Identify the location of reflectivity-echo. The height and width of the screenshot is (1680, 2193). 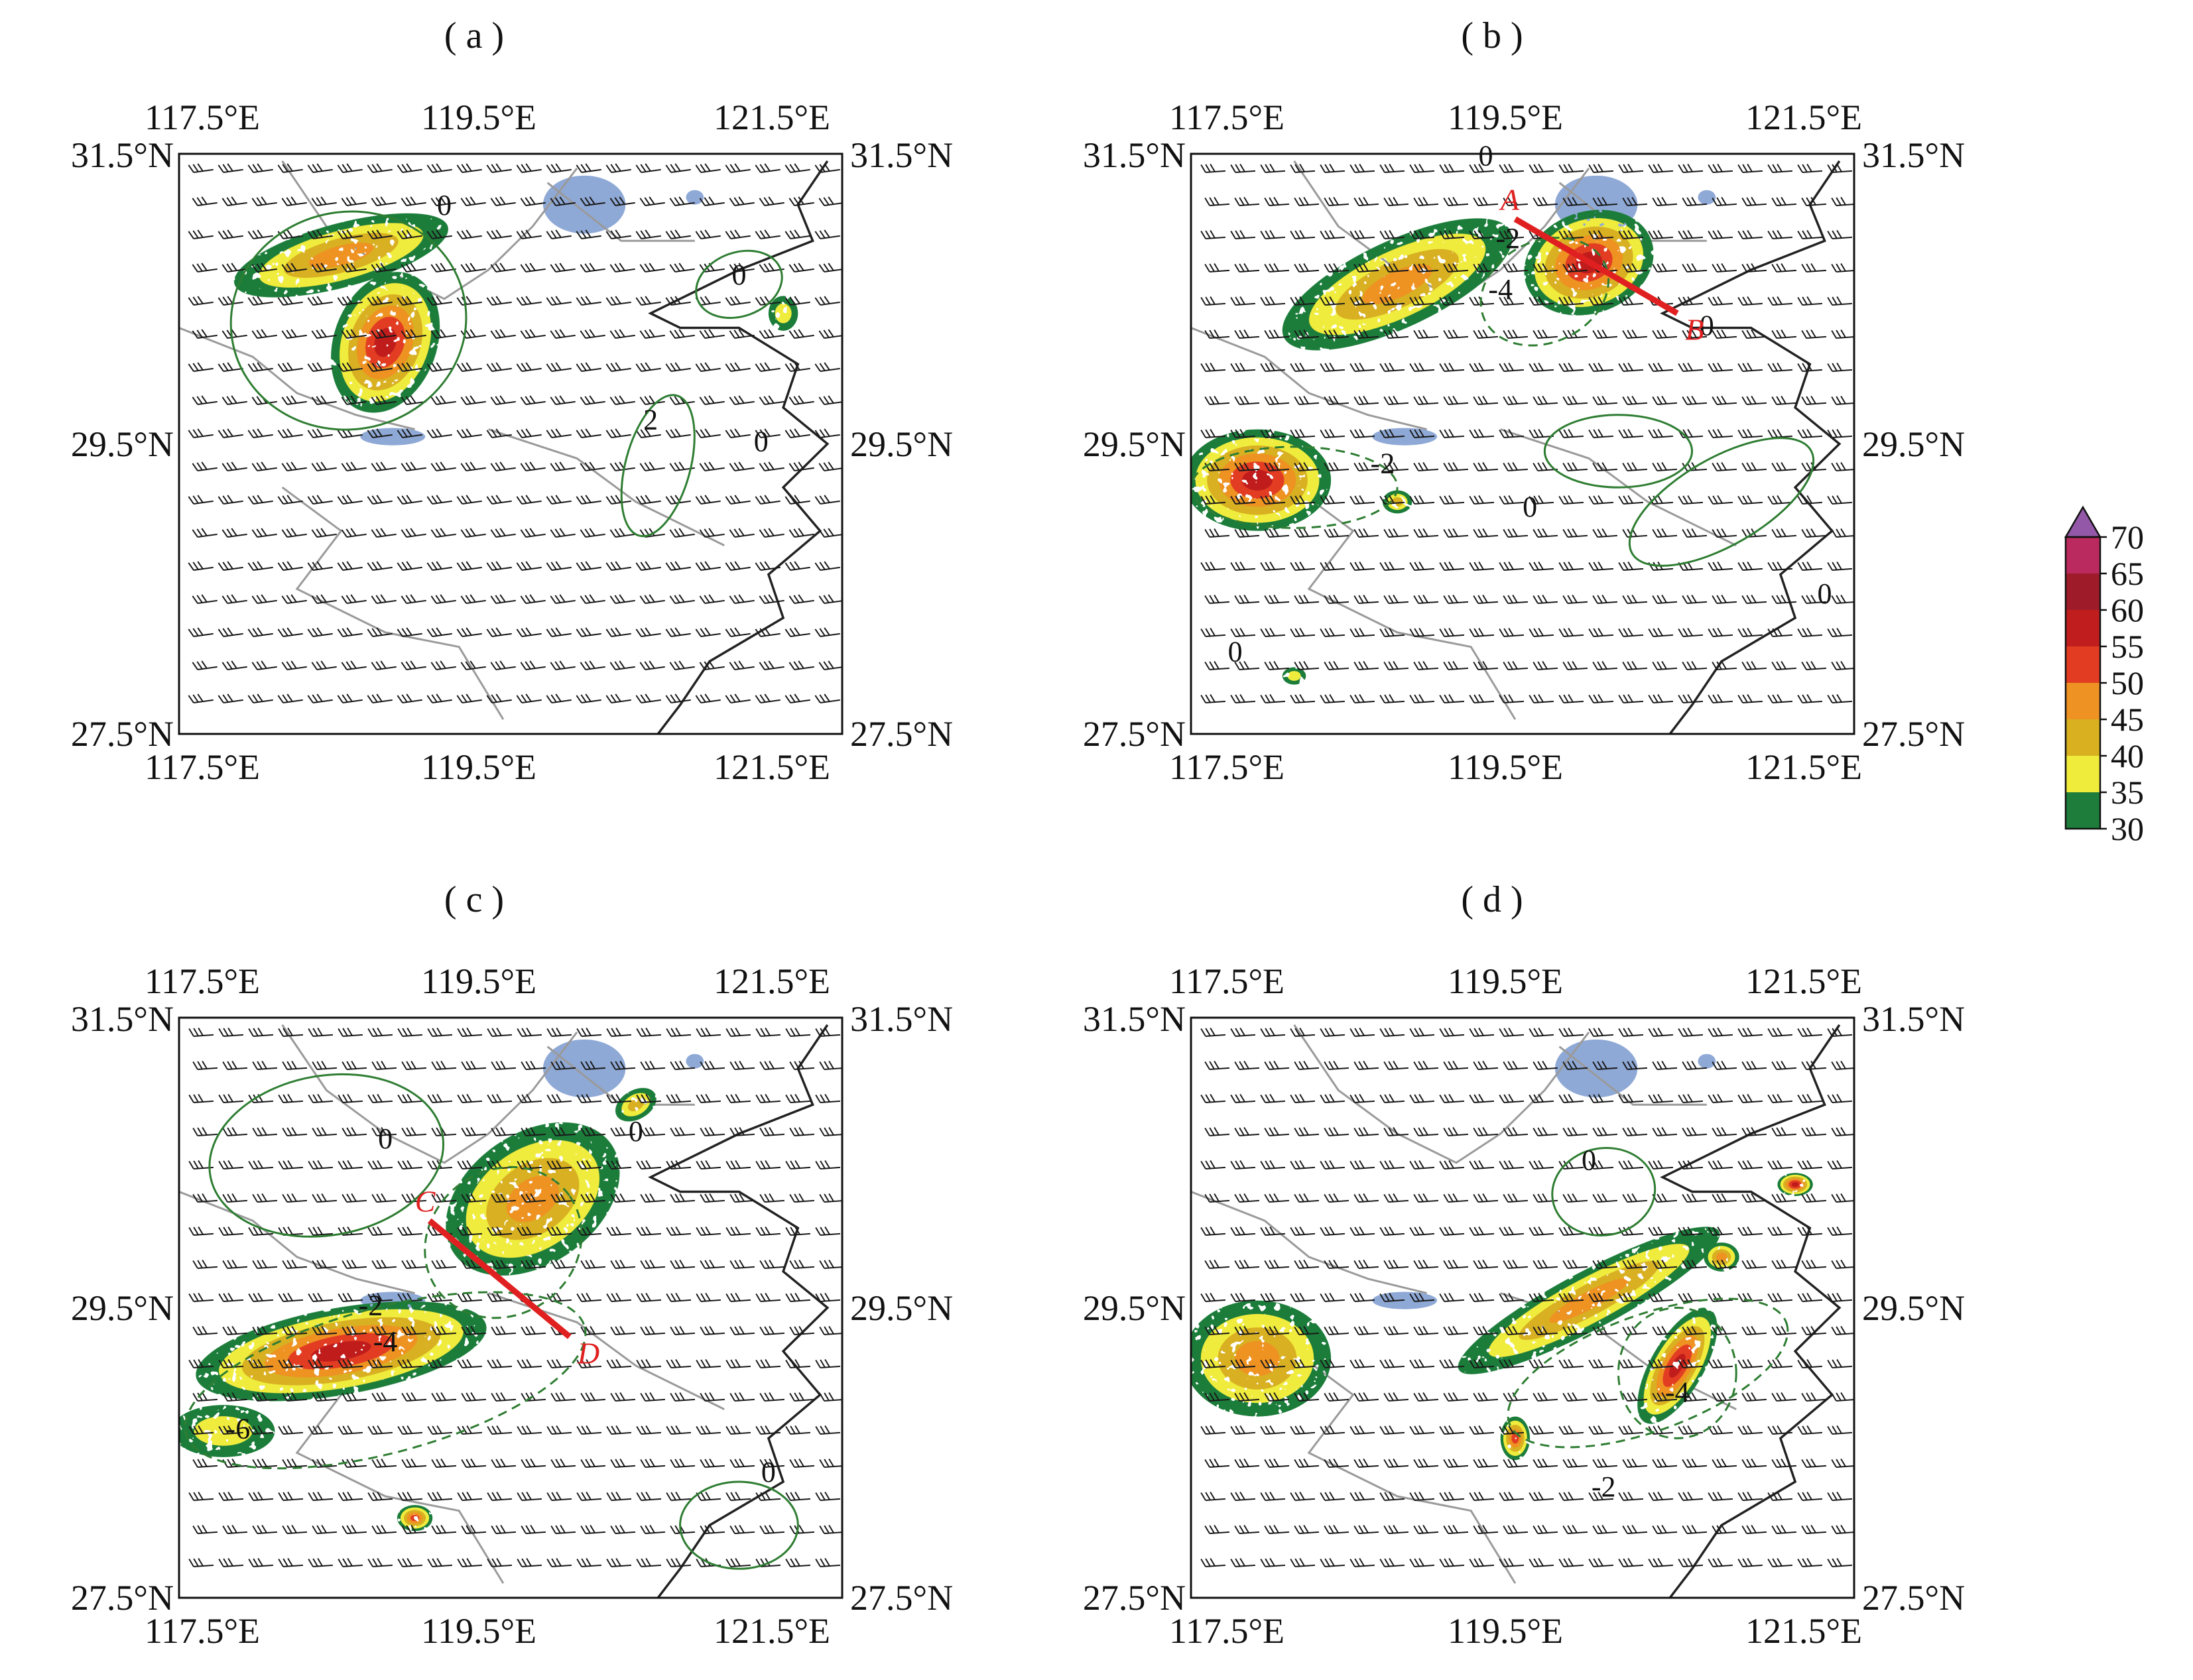
(227, 1431).